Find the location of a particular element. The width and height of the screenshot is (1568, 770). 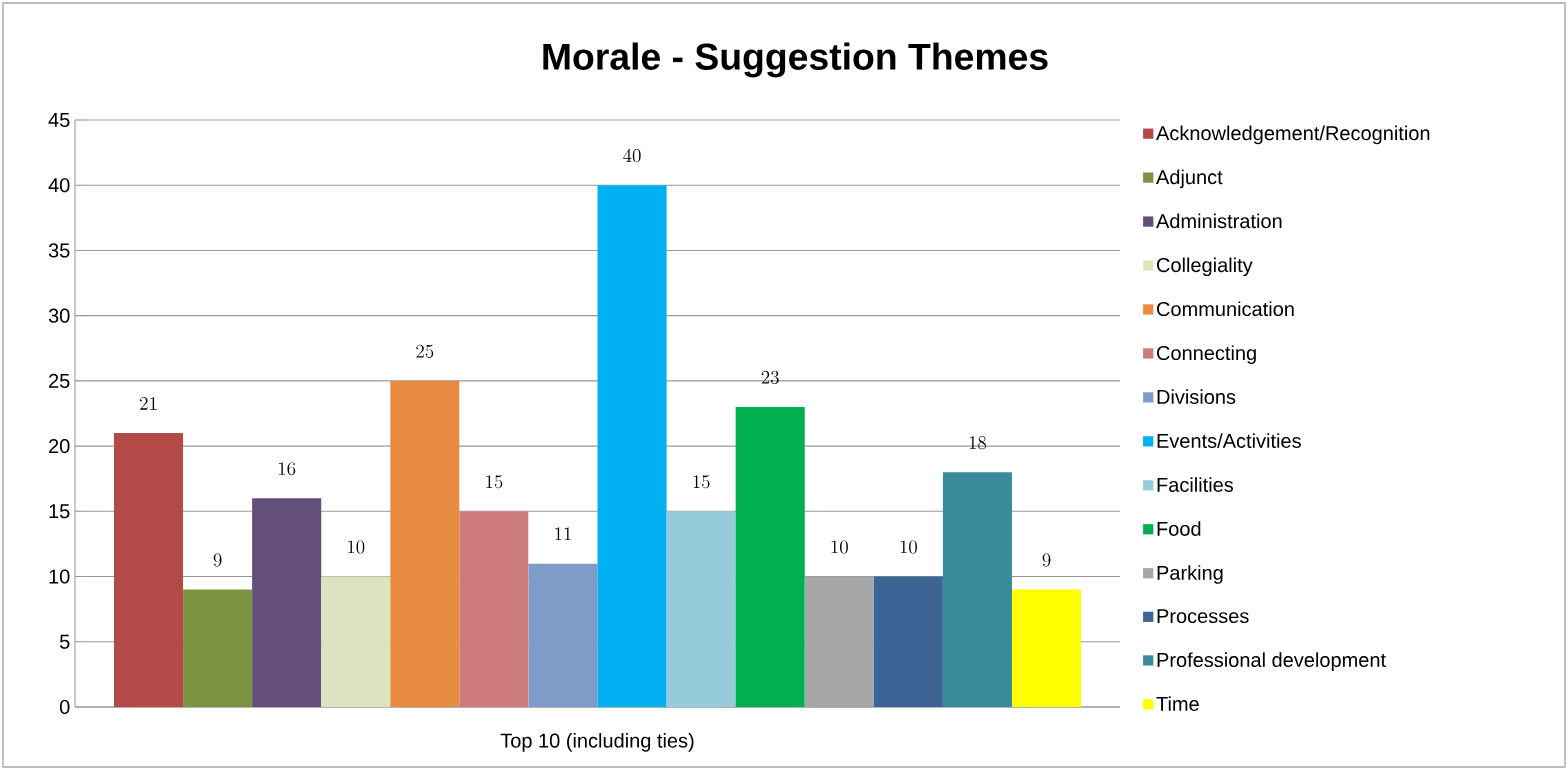

x-tick-label: Top 10 (including ties) is located at coordinates (597, 742).